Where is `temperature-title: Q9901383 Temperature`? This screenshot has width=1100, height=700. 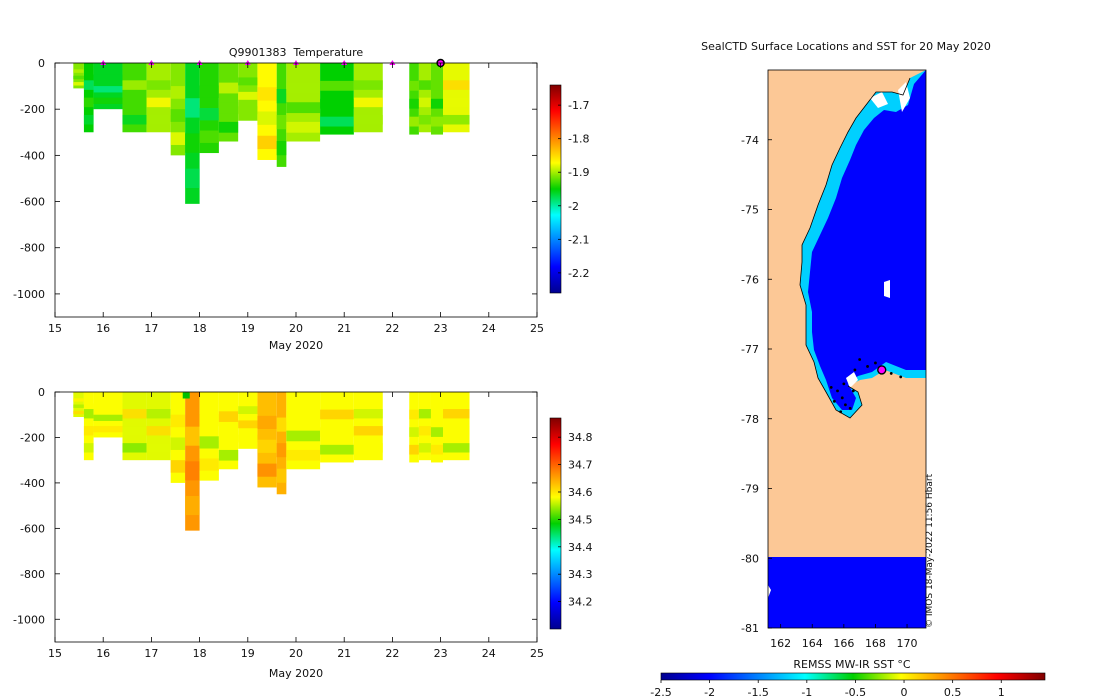 temperature-title: Q9901383 Temperature is located at coordinates (296, 52).